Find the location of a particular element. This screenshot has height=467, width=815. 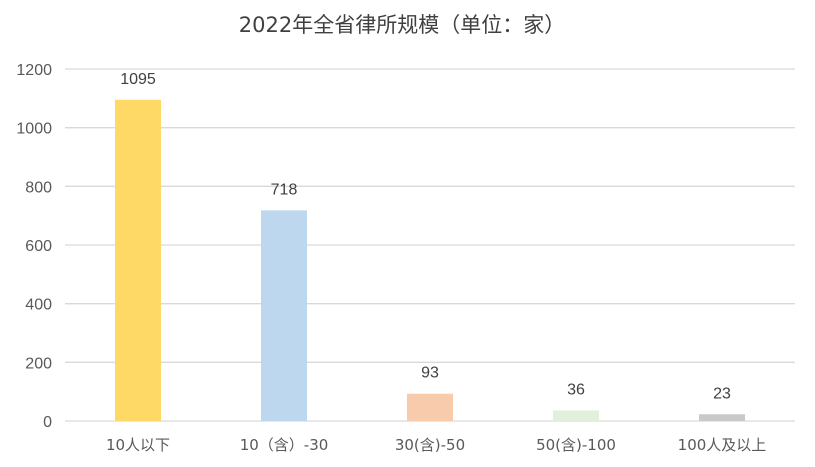

data-label: 1095 is located at coordinates (138, 79).